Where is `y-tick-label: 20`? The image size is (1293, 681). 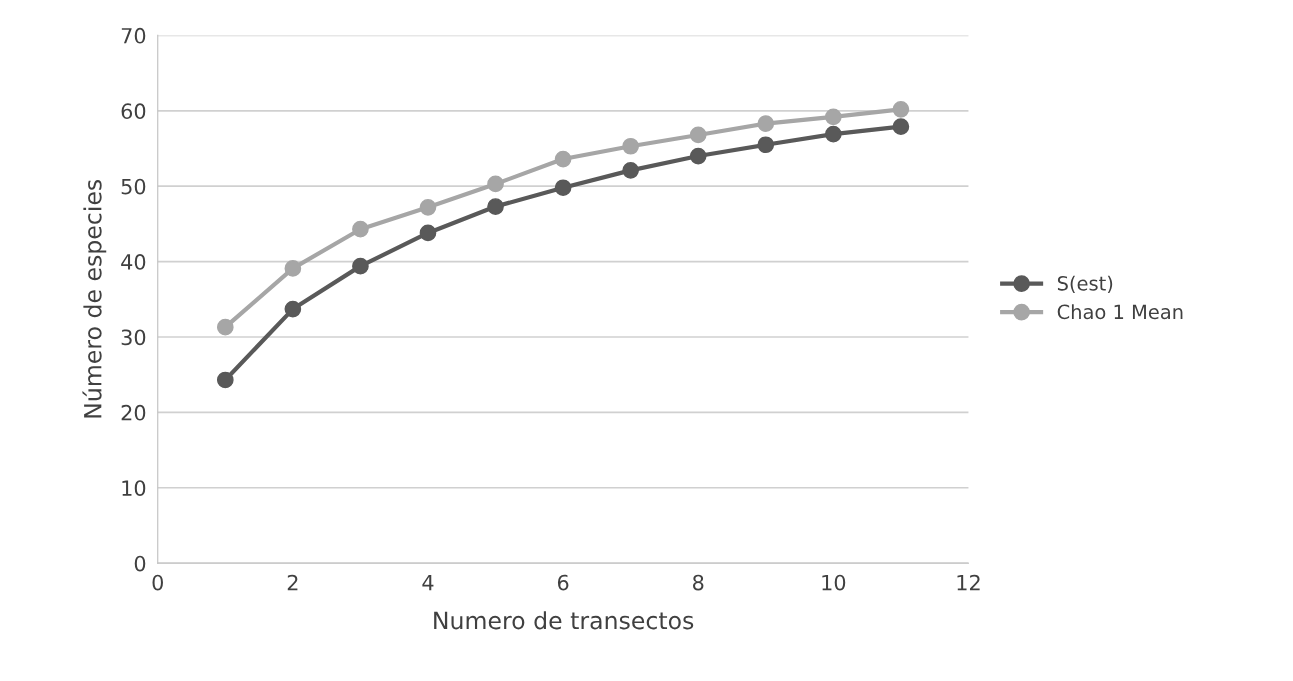 y-tick-label: 20 is located at coordinates (133, 412).